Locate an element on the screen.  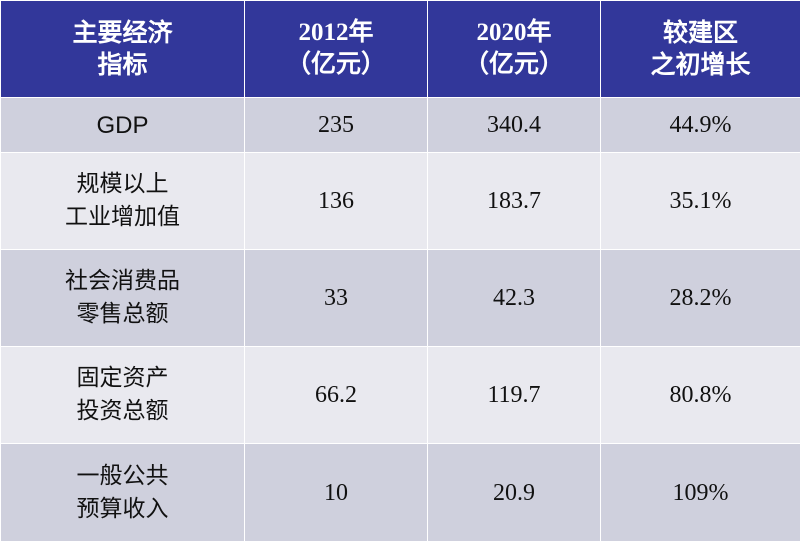
cell-growth: 80.8% is located at coordinates (700, 395).